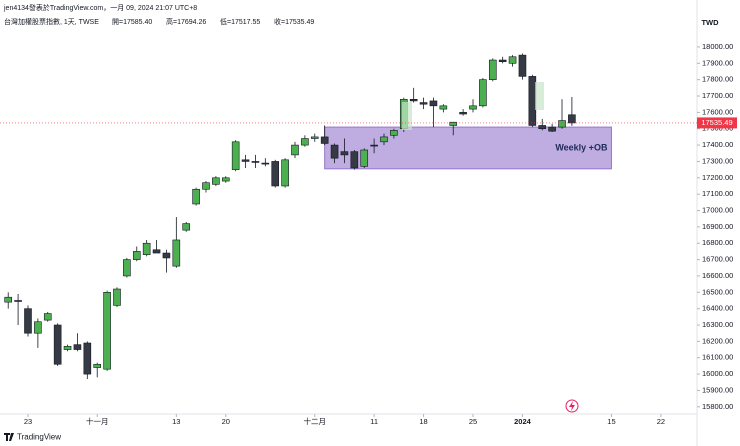 This screenshot has width=740, height=446. Describe the element at coordinates (717, 275) in the screenshot. I see `y-tick-label: 16600.00` at that location.